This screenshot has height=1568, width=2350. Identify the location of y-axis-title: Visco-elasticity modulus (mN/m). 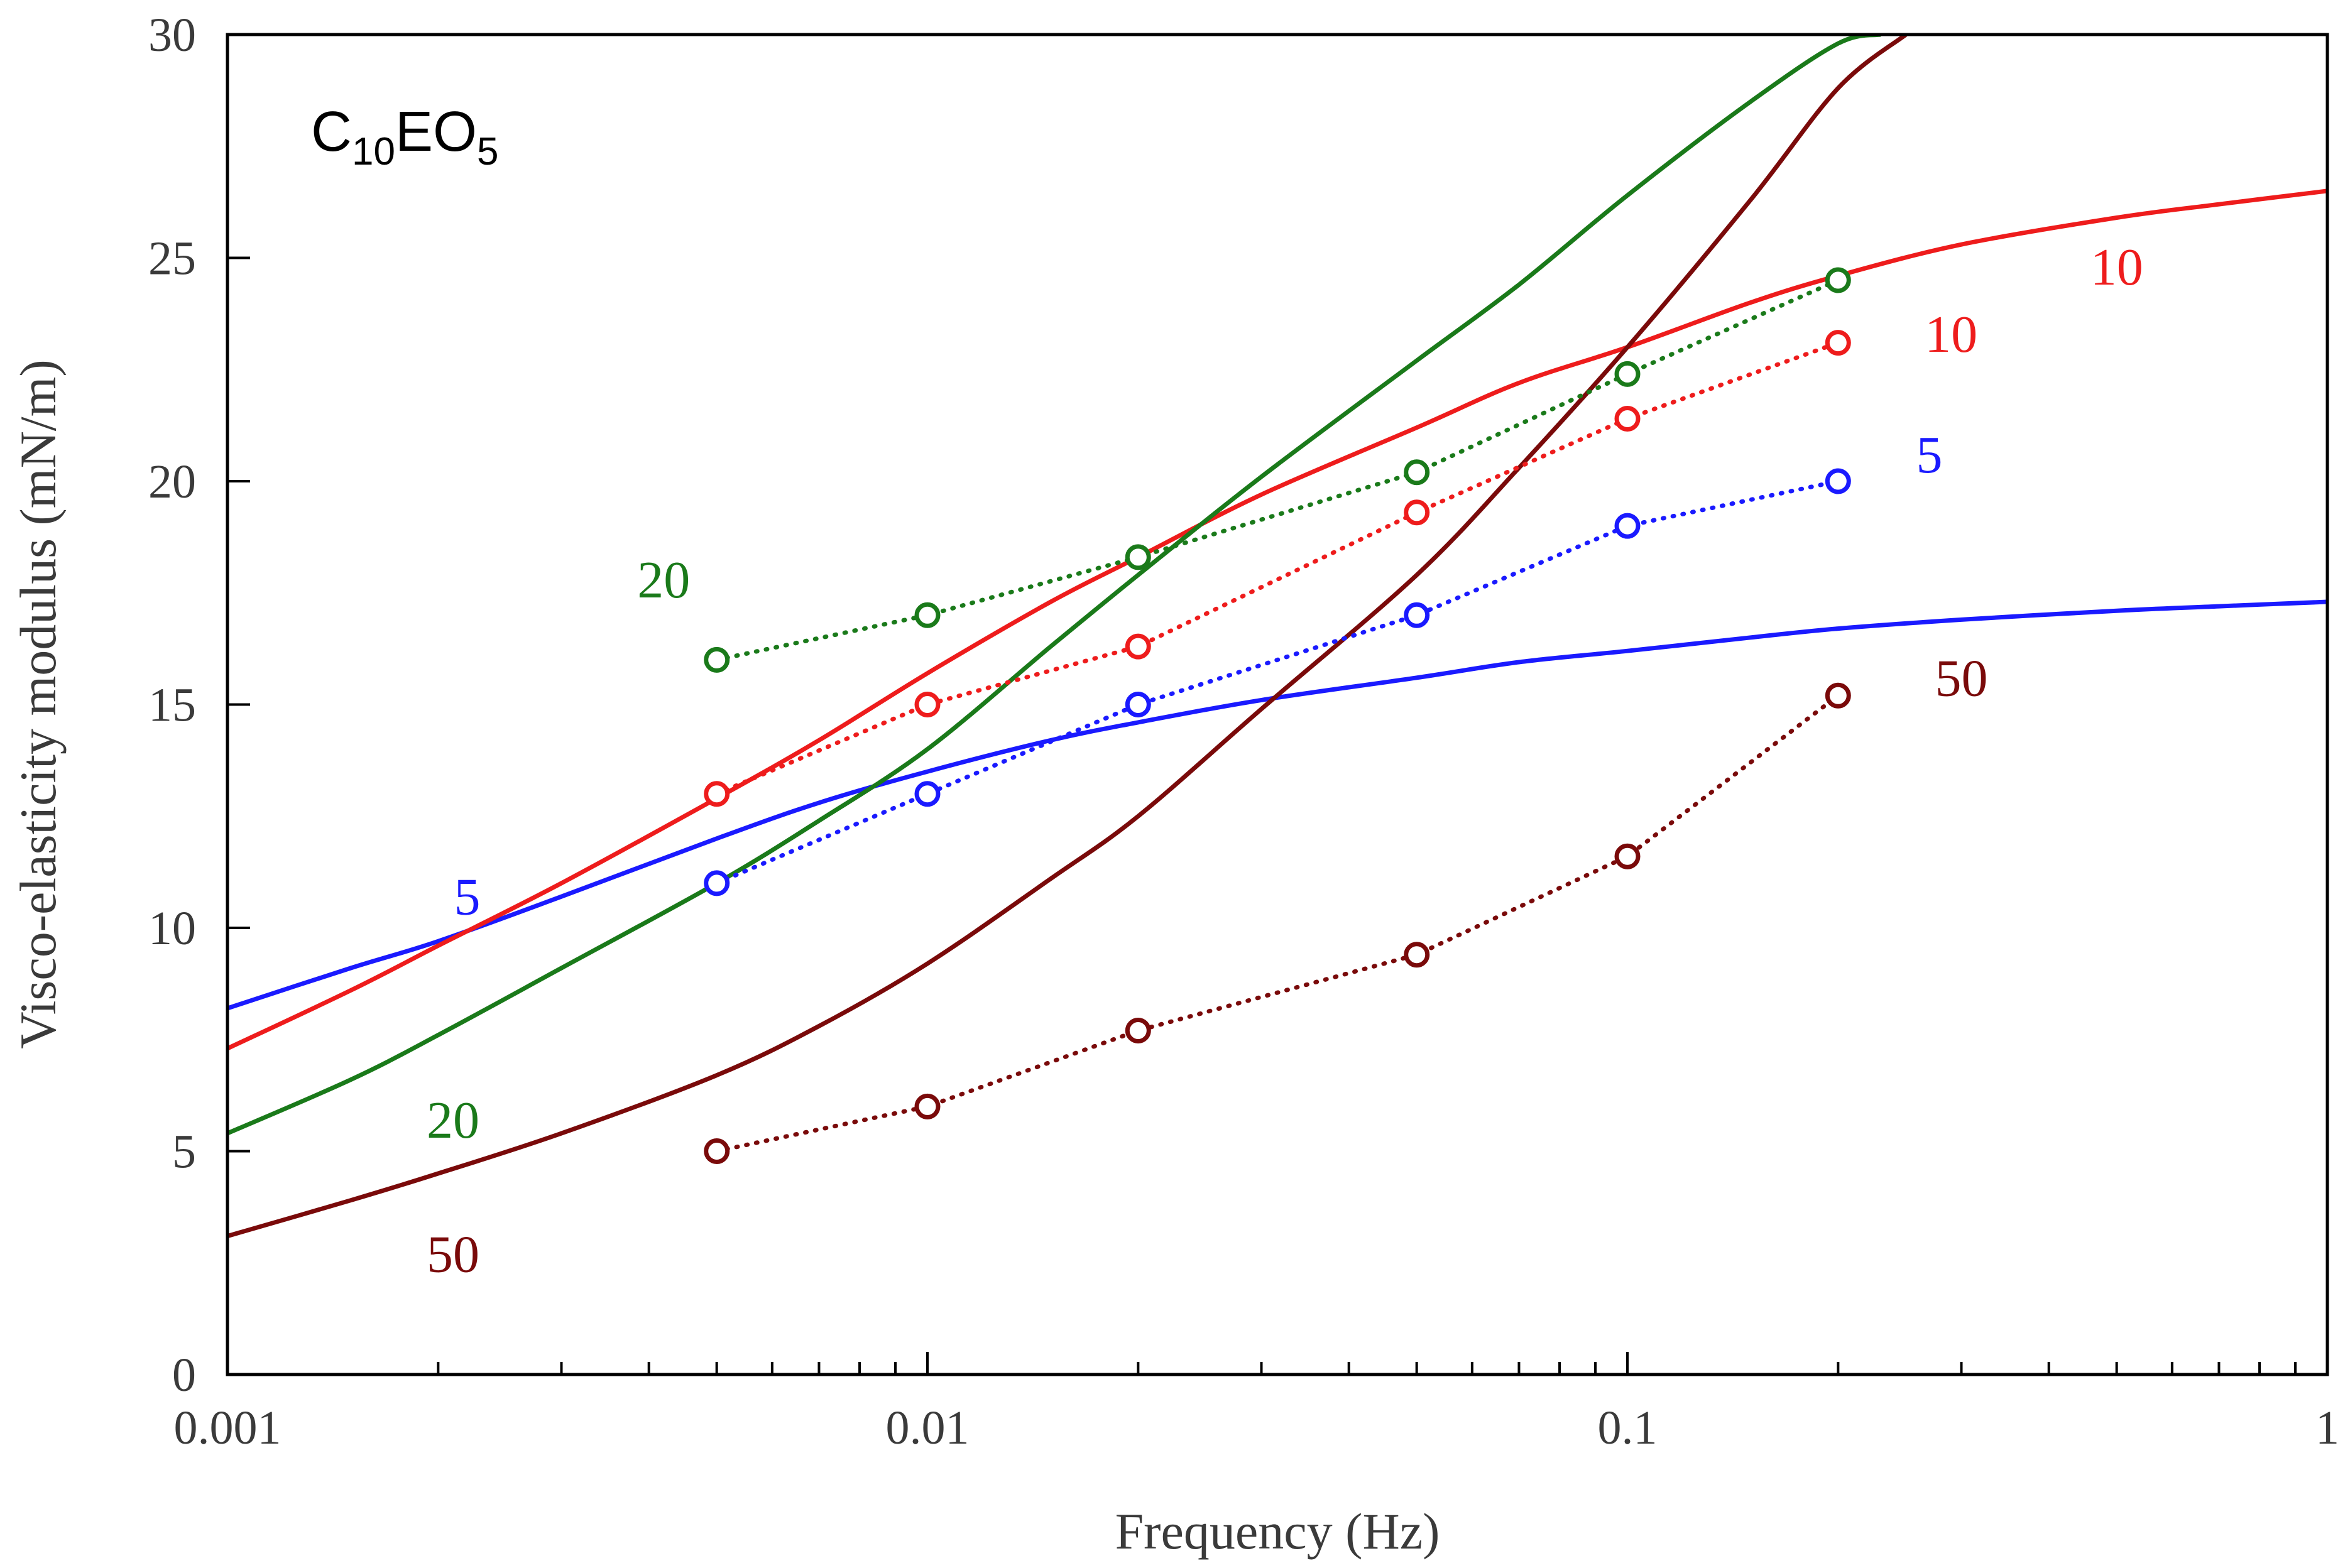
(38, 703).